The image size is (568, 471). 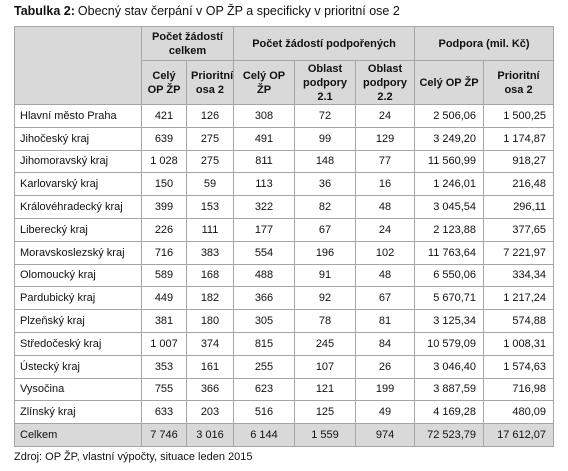 I want to click on cell-value: 353, so click(x=164, y=366).